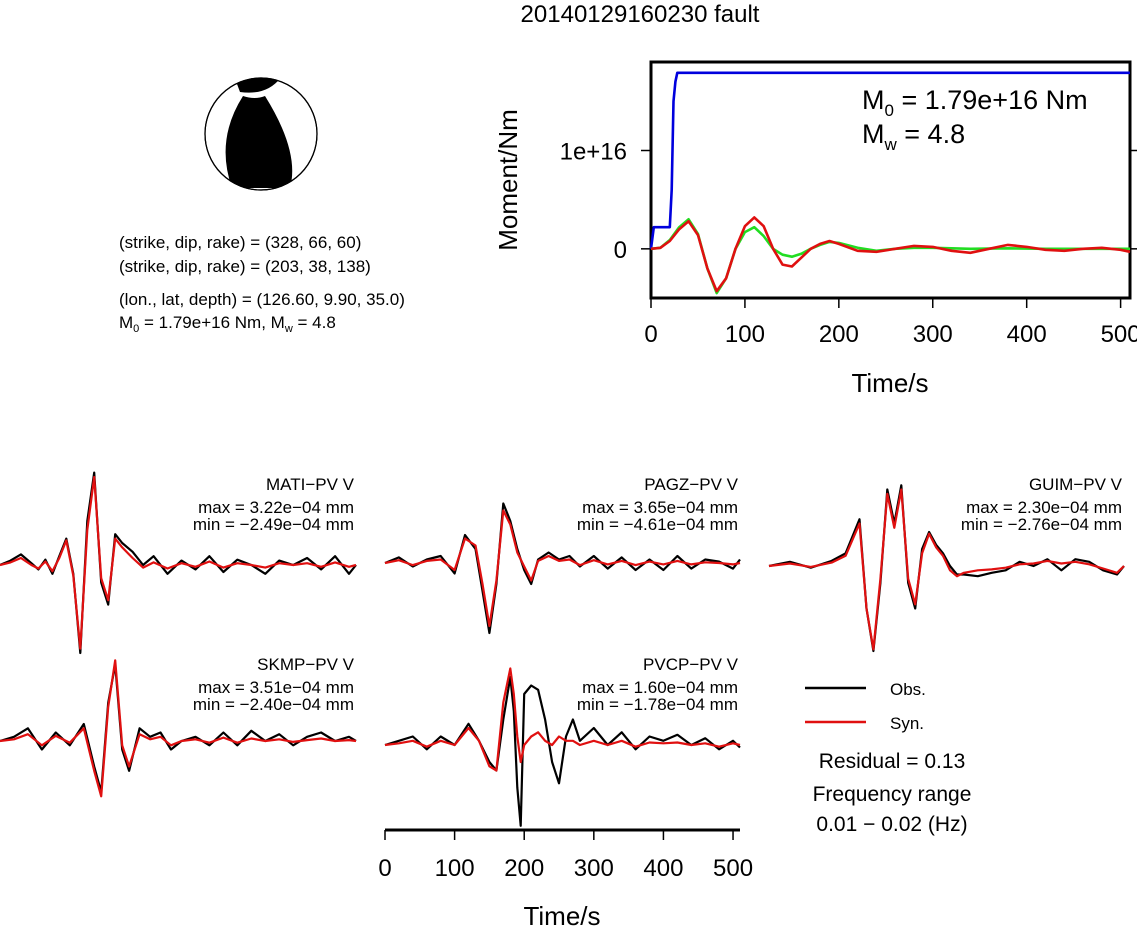 The image size is (1137, 926). What do you see at coordinates (745, 334) in the screenshot?
I see `moment-x-tick-label: 100` at bounding box center [745, 334].